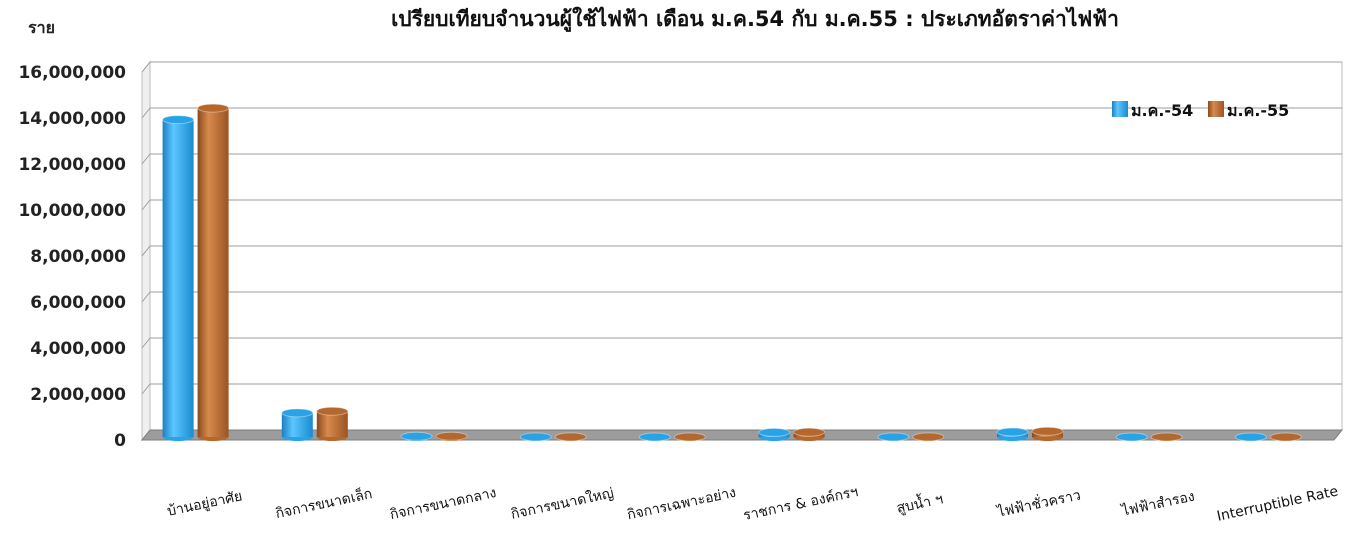 The image size is (1353, 547). What do you see at coordinates (801, 503) in the screenshot?
I see `x-category-label: ราชการ & องค์กรฯ` at bounding box center [801, 503].